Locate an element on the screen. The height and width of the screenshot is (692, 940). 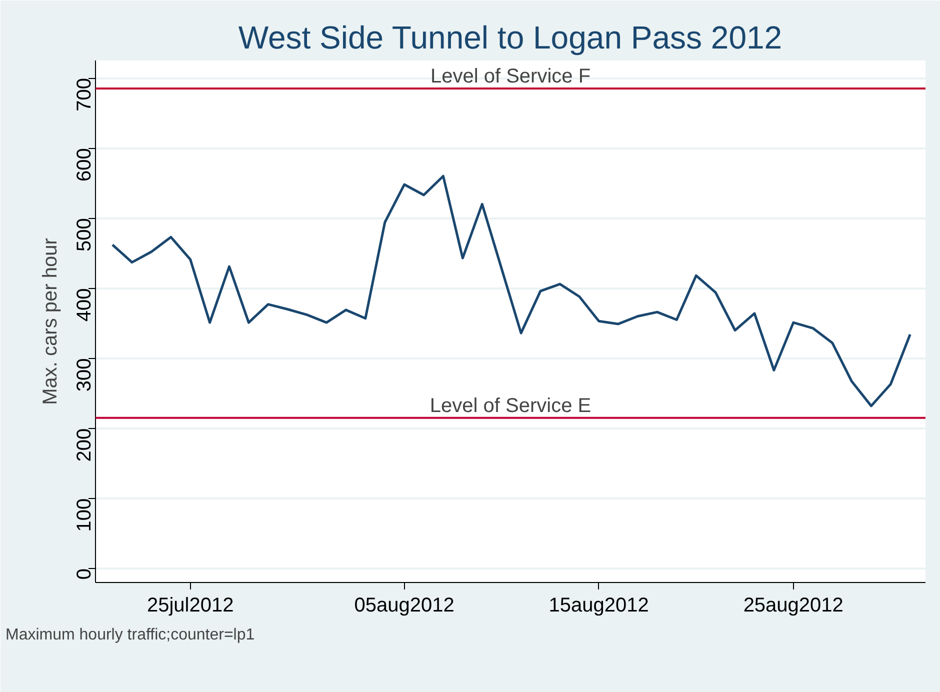
x-tick-label: 25aug2012 is located at coordinates (793, 605).